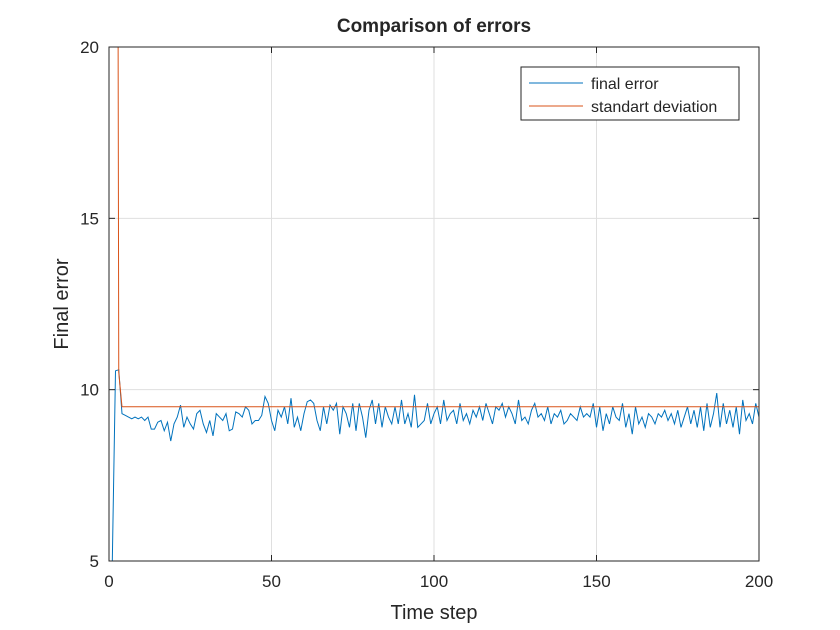 The height and width of the screenshot is (630, 840). I want to click on y-tick-label: 20, so click(89, 47).